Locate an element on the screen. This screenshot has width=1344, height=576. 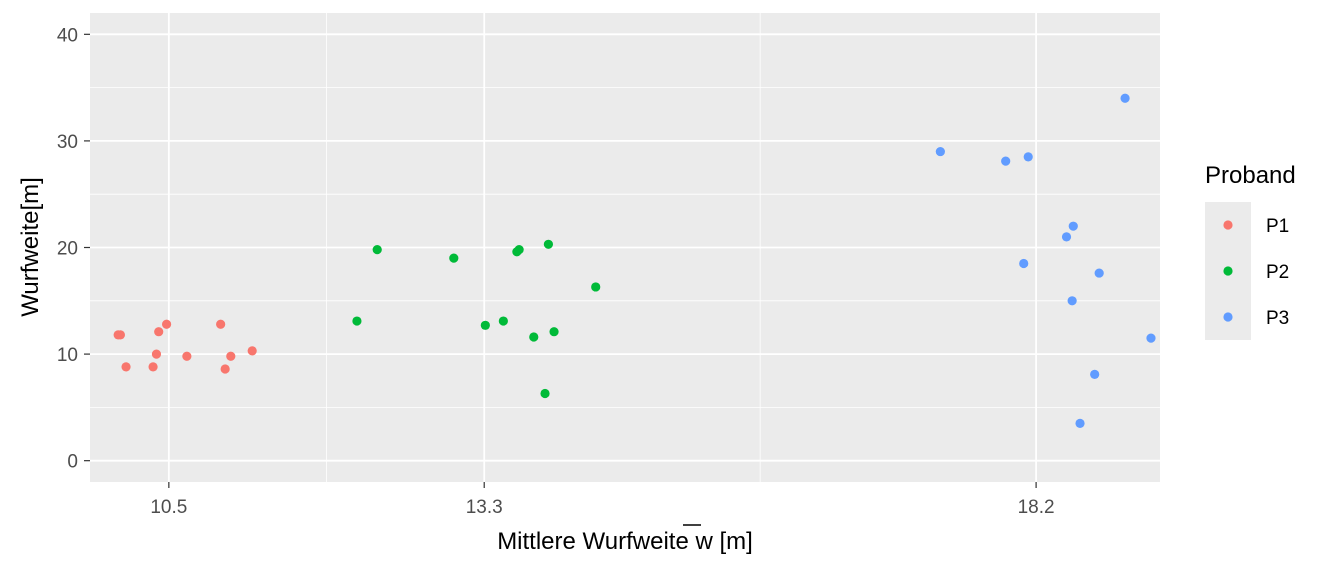
x-tick-label: 18.2 is located at coordinates (1036, 507).